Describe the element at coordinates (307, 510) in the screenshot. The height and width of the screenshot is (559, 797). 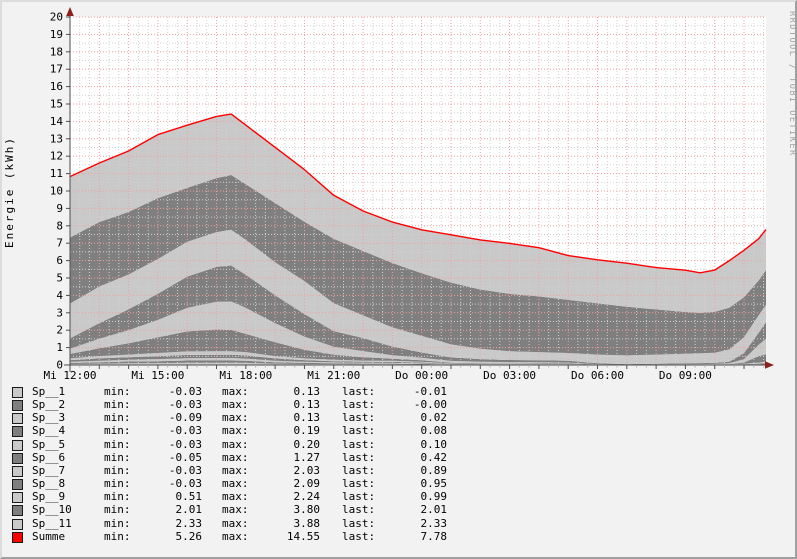
I see `legend-max-value: 3.80` at that location.